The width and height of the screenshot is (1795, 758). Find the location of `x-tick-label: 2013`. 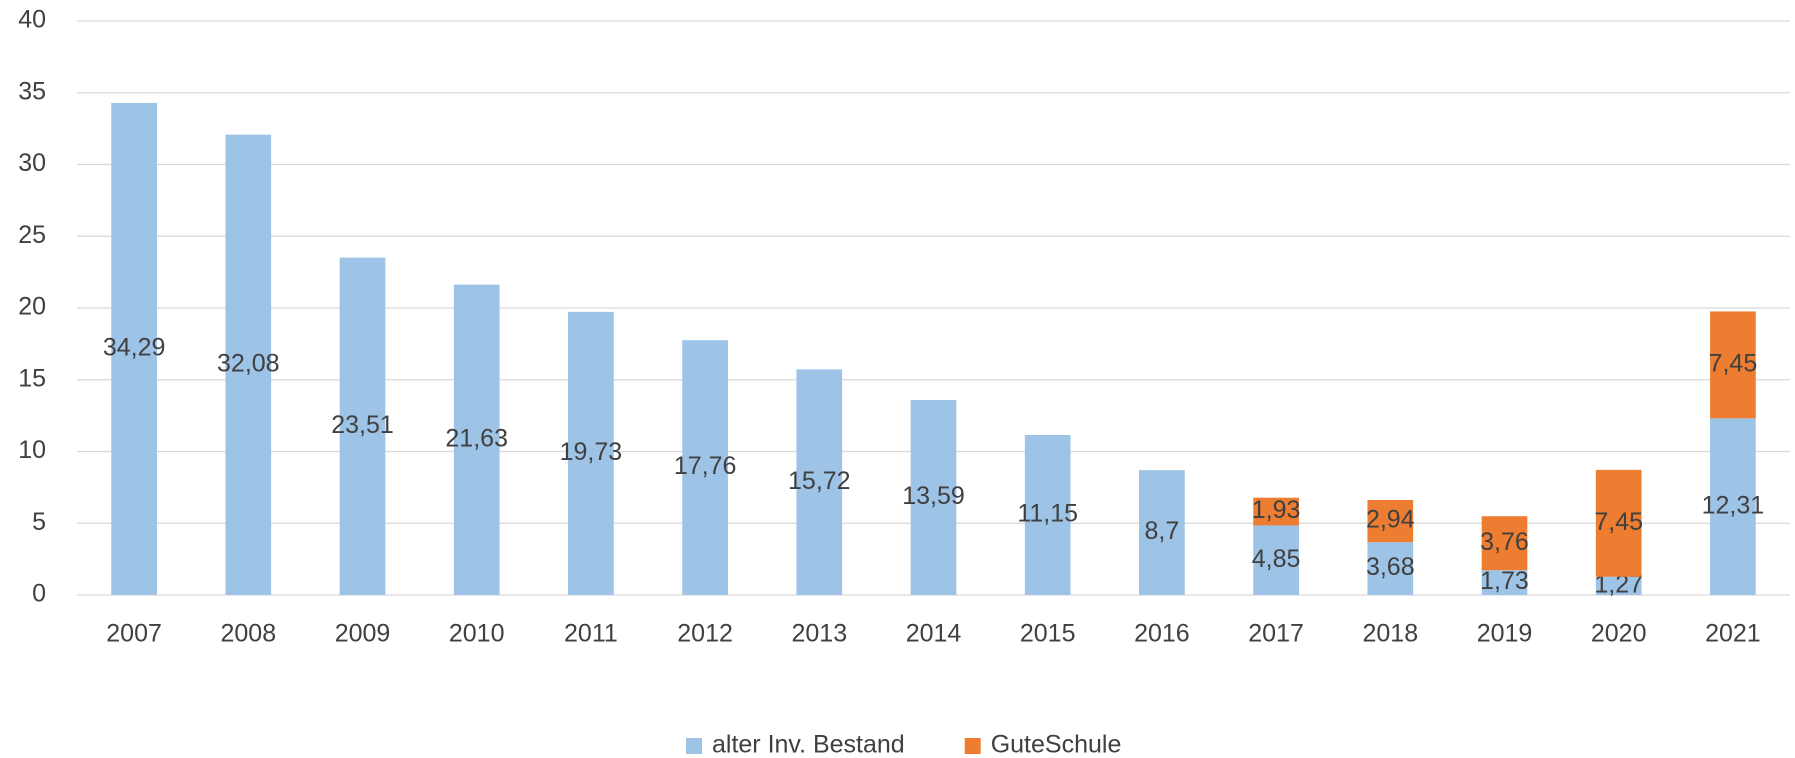

x-tick-label: 2013 is located at coordinates (819, 634).